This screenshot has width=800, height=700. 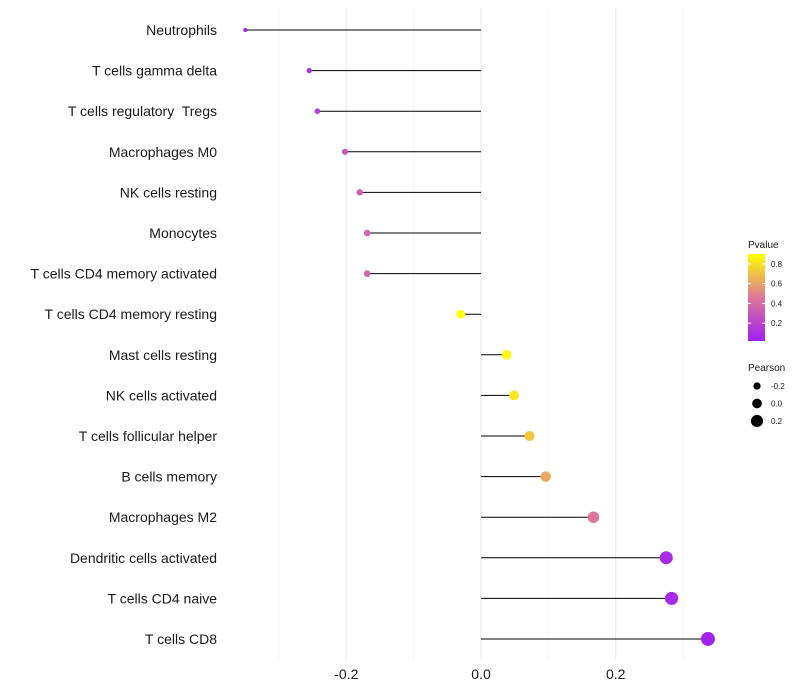 What do you see at coordinates (777, 323) in the screenshot?
I see `colorbar-tick-label: 0.2` at bounding box center [777, 323].